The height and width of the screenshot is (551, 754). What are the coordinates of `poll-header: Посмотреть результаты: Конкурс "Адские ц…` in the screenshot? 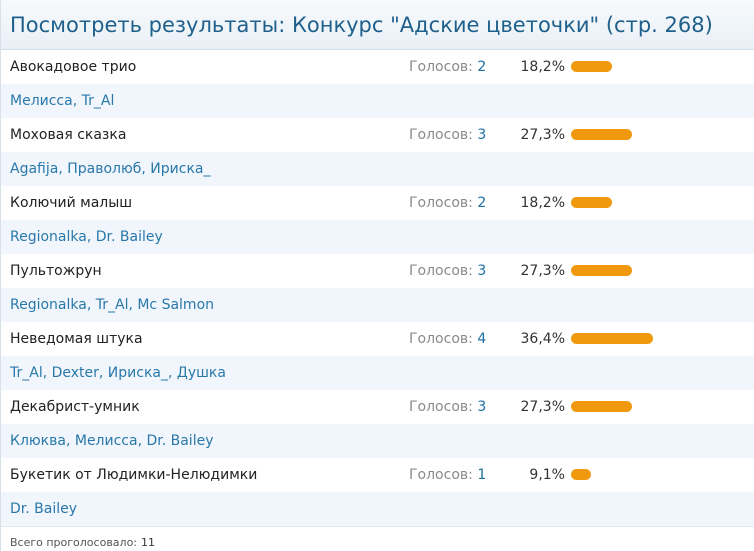 It's located at (377, 25).